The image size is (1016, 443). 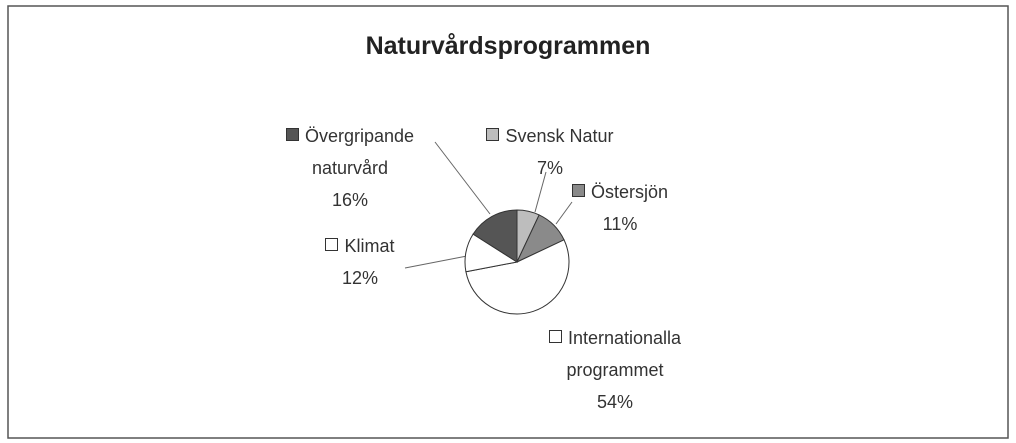 What do you see at coordinates (369, 246) in the screenshot?
I see `slice-name: Klimat` at bounding box center [369, 246].